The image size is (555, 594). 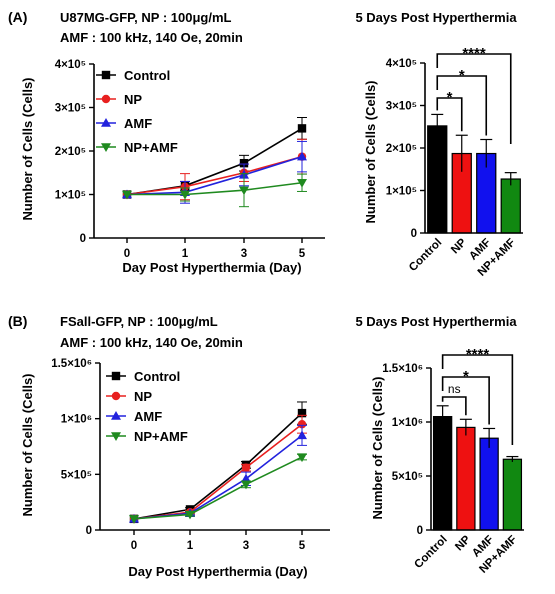 What do you see at coordinates (401, 192) in the screenshot?
I see `bar-y-tick-label: 1×10⁵` at bounding box center [401, 192].